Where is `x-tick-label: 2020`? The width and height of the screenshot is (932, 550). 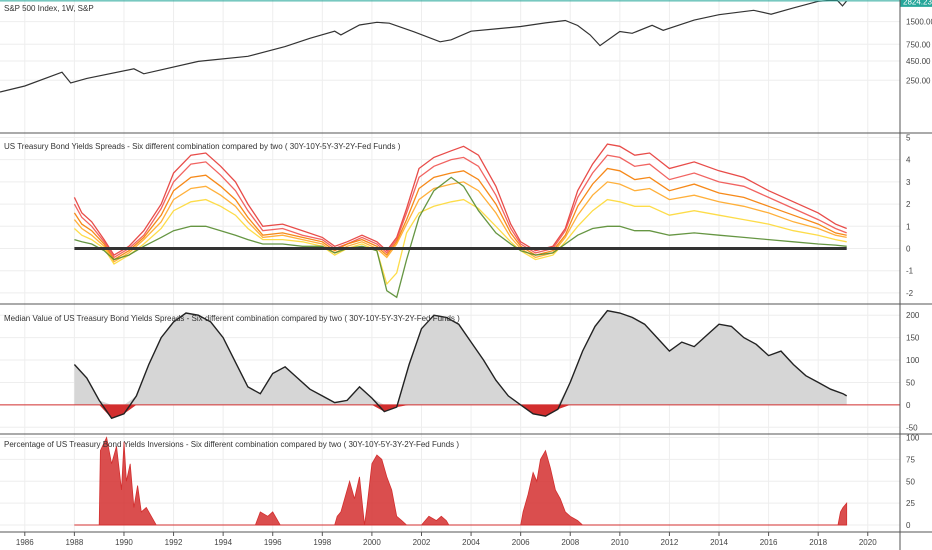 x-tick-label: 2020 is located at coordinates (868, 542).